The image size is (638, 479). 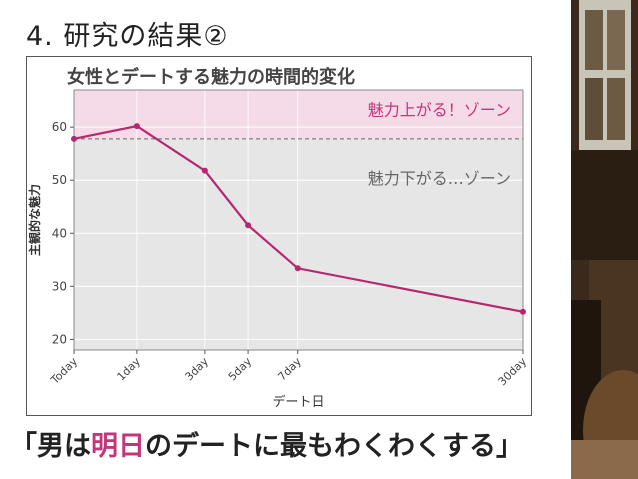 I want to click on x-tick-label: 3day, so click(x=197, y=369).